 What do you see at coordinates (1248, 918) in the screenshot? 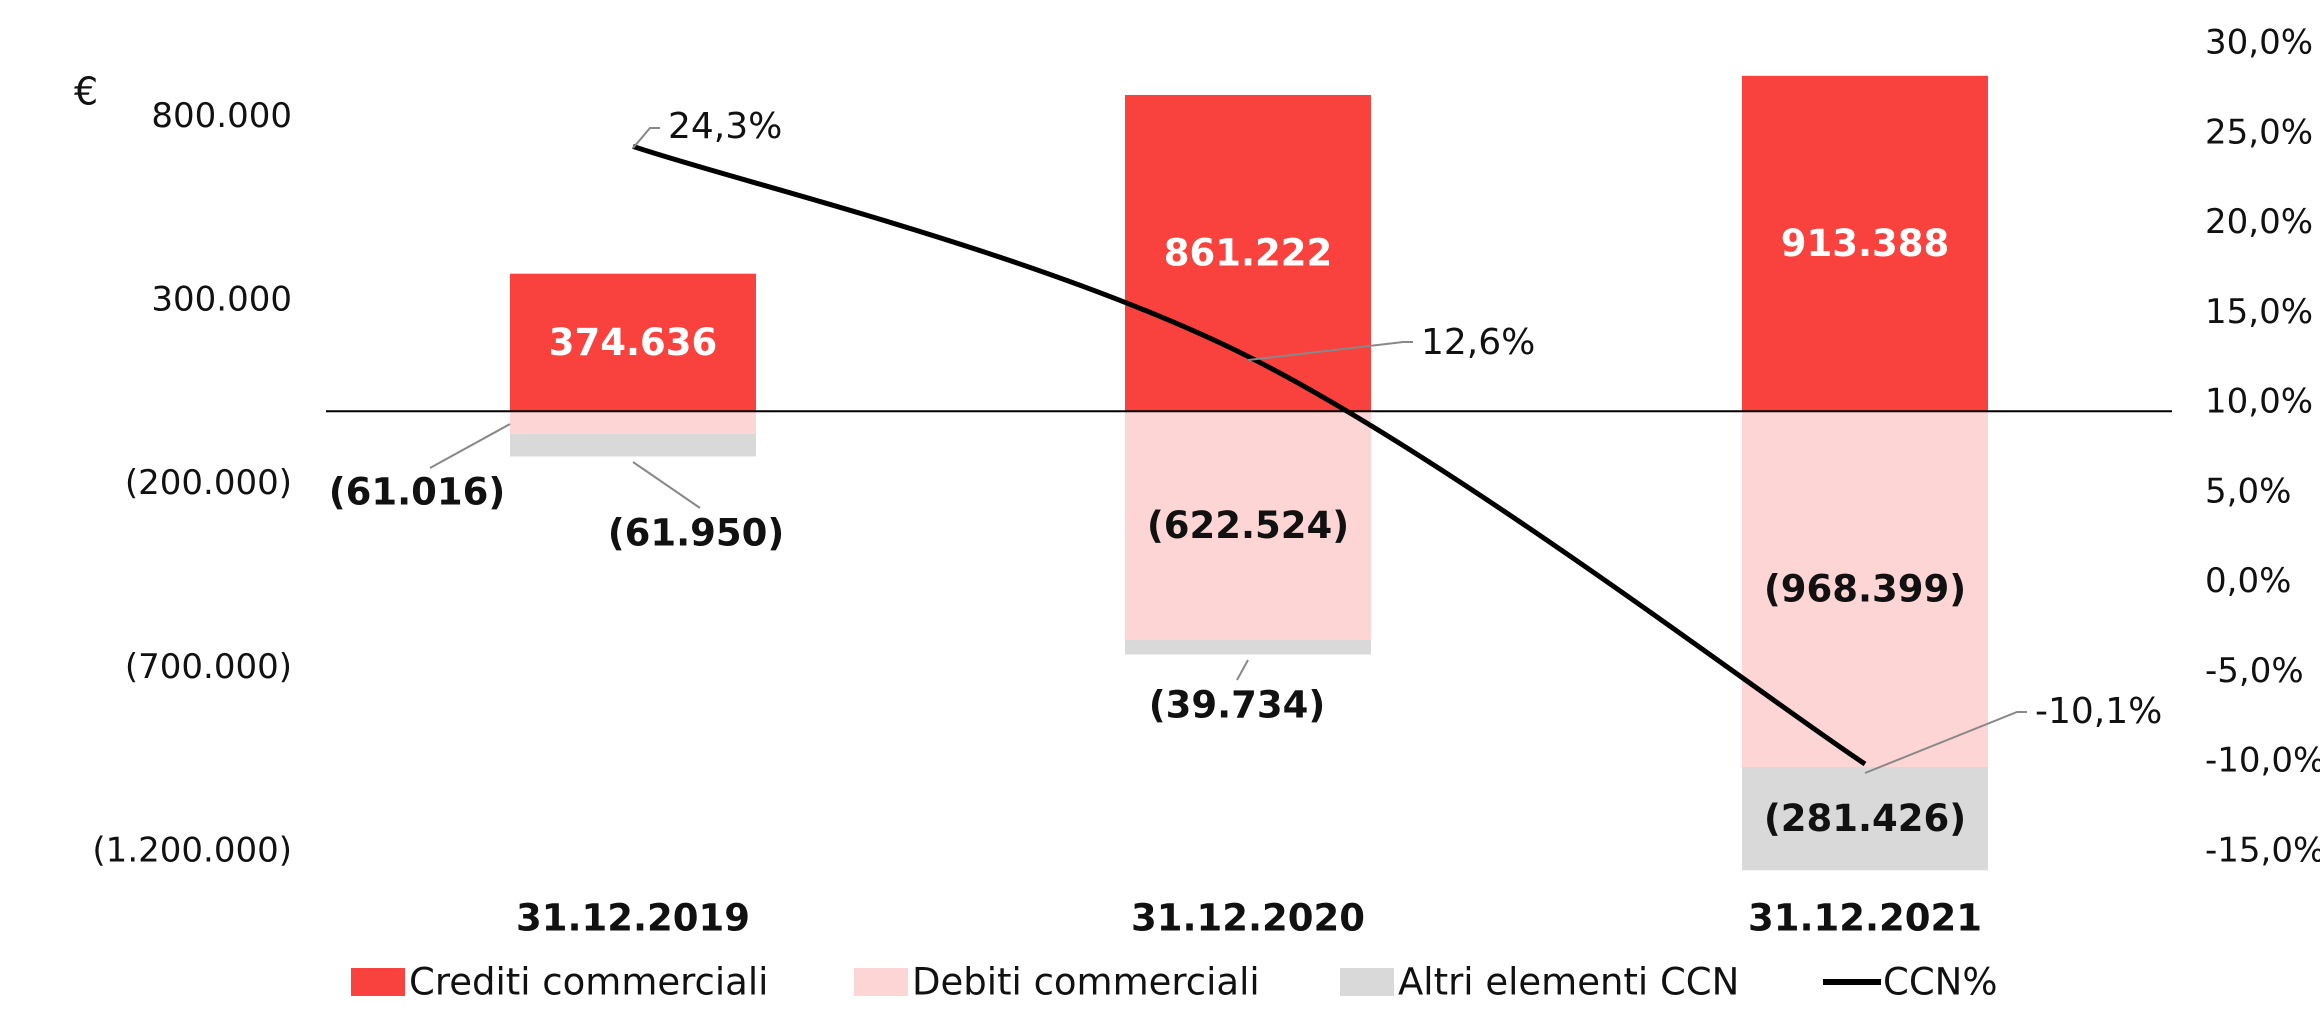
I see `x-tick-label: 31.12.2020` at bounding box center [1248, 918].